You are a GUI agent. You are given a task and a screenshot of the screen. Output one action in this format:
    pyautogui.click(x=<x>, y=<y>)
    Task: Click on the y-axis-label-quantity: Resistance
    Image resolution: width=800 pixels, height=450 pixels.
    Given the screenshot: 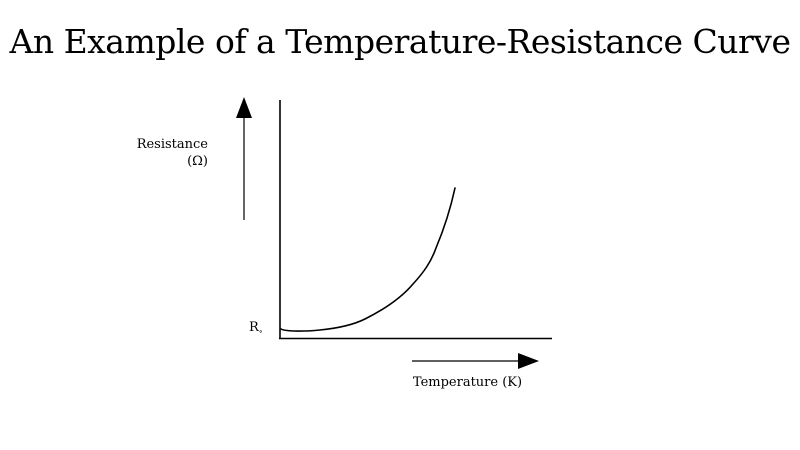 What is the action you would take?
    pyautogui.click(x=172, y=144)
    